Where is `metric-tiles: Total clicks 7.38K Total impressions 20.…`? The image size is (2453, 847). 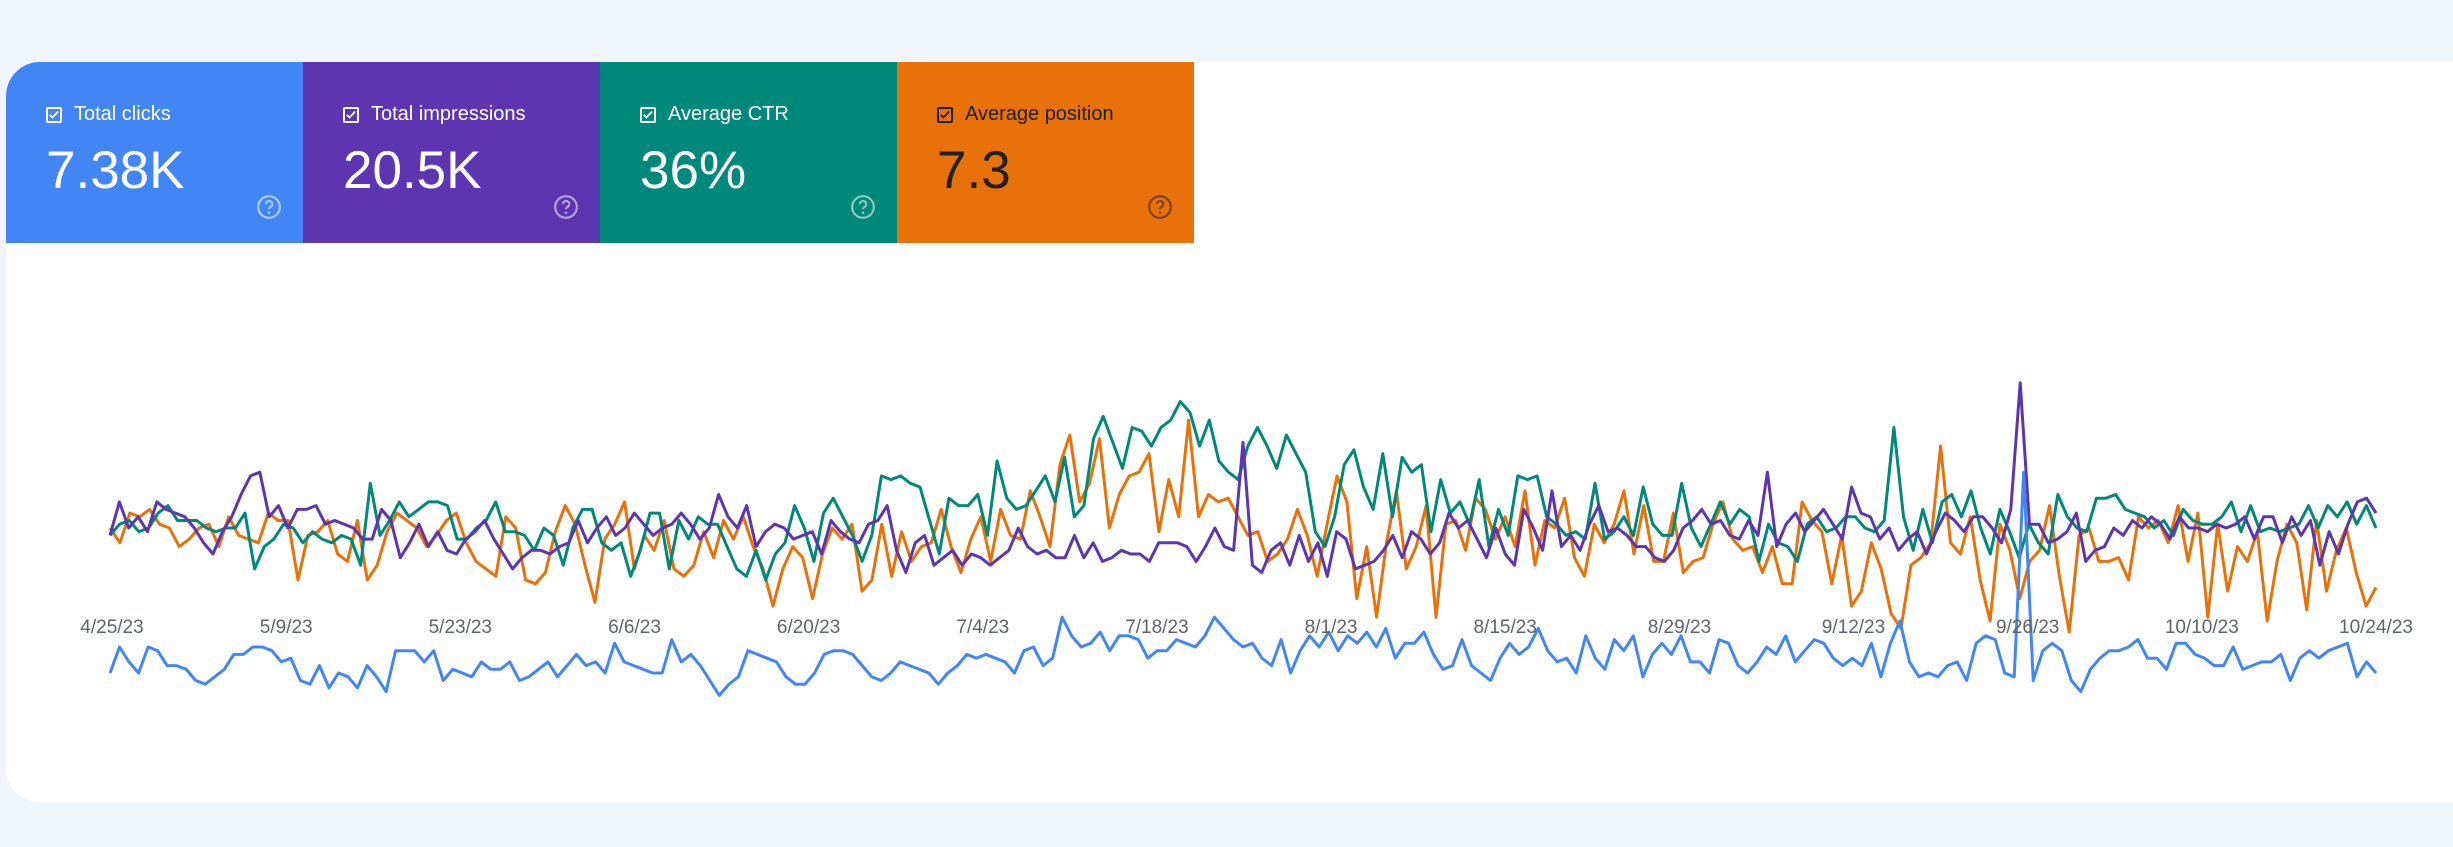
metric-tiles: Total clicks 7.38K Total impressions 20.… is located at coordinates (600, 152).